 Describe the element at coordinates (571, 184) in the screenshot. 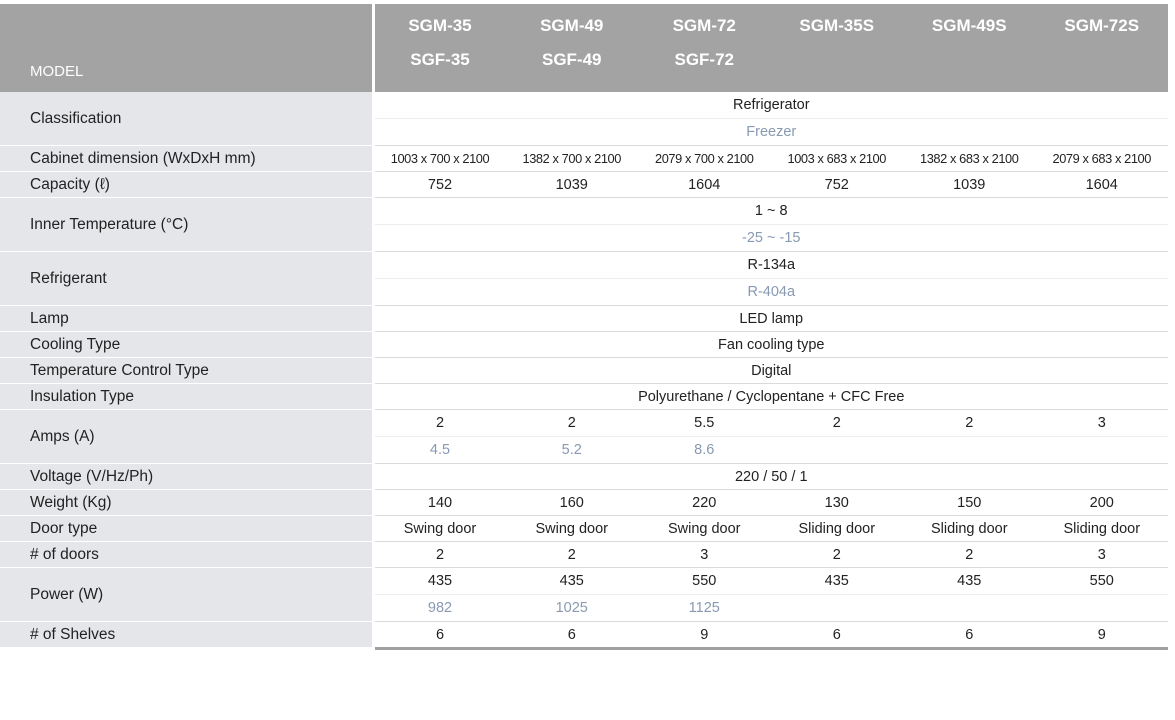

I see `value-capacity: 1039` at that location.